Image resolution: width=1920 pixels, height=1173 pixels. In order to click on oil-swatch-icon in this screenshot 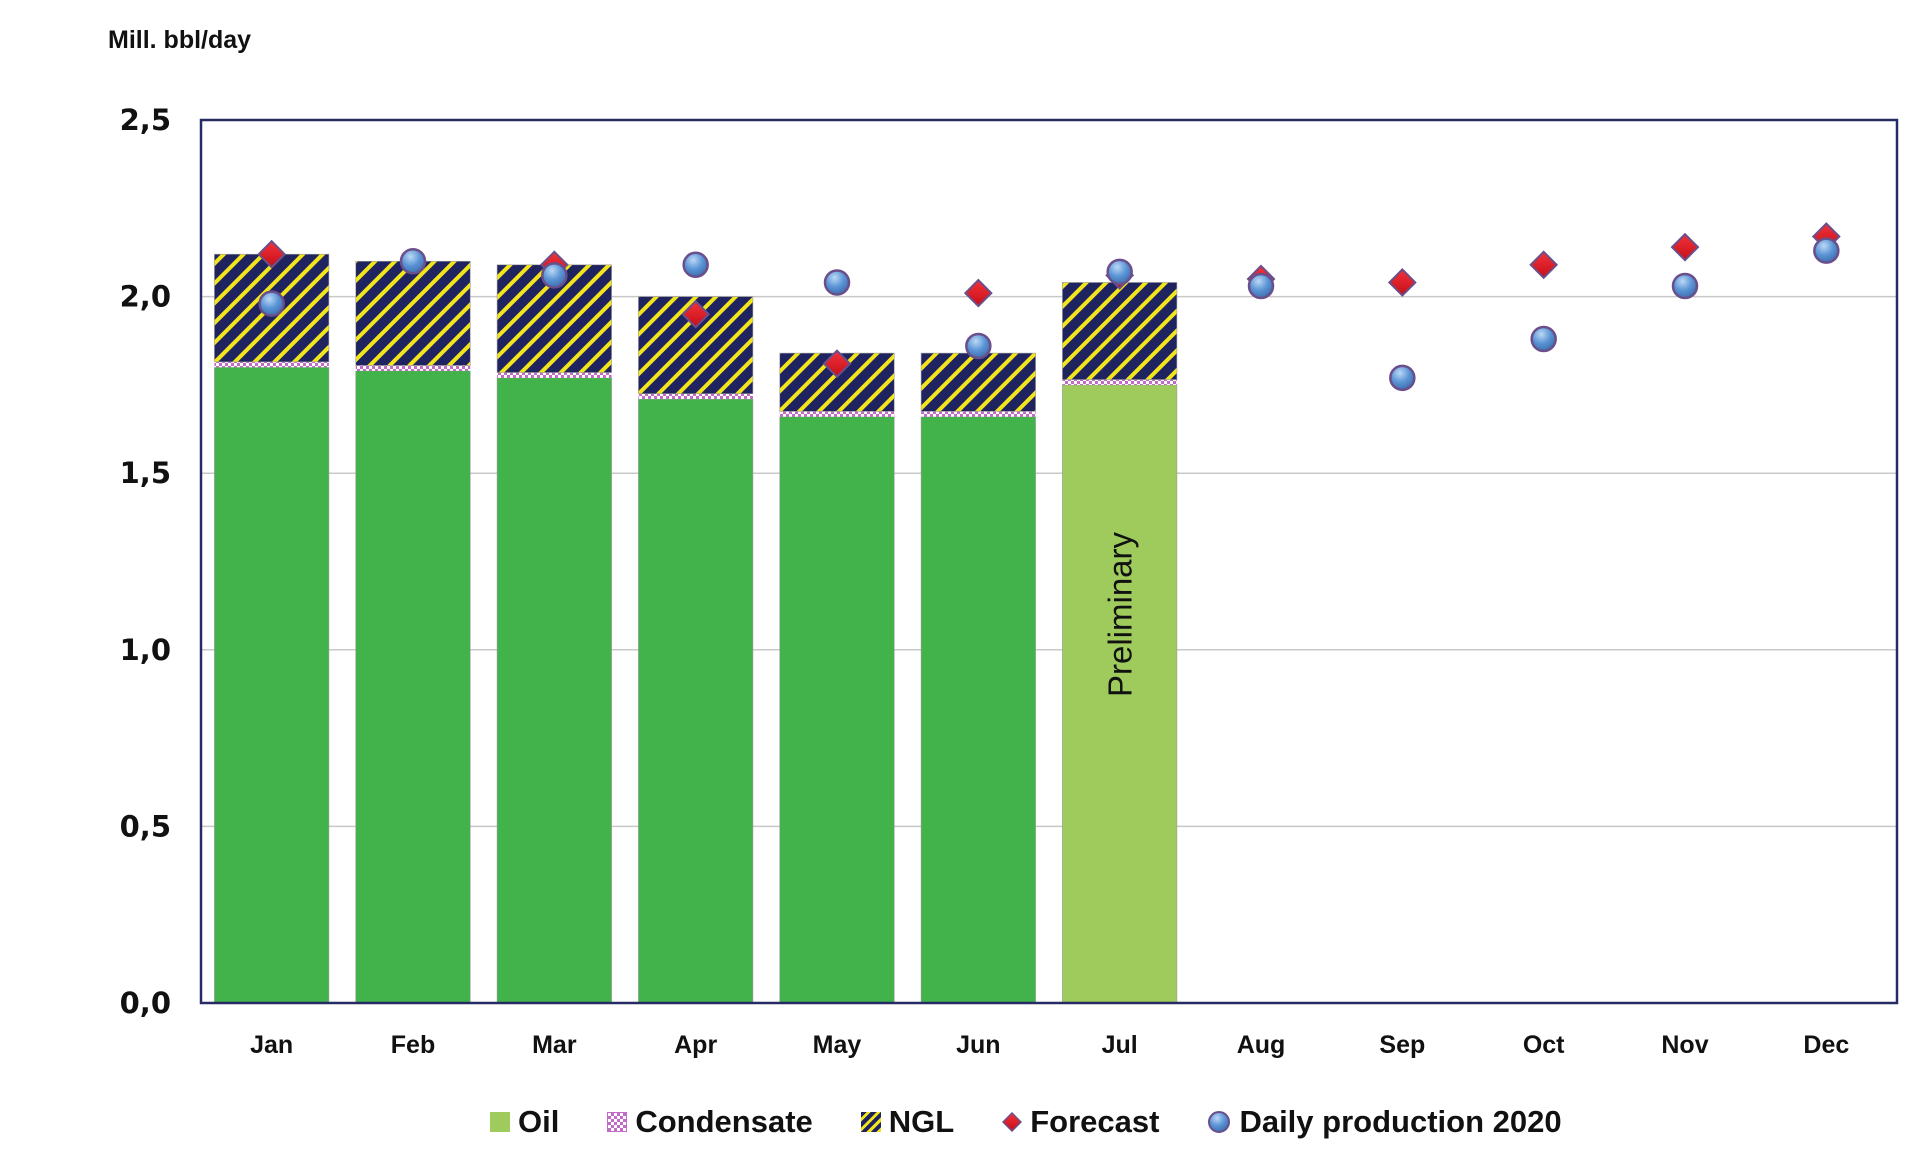, I will do `click(500, 1122)`.